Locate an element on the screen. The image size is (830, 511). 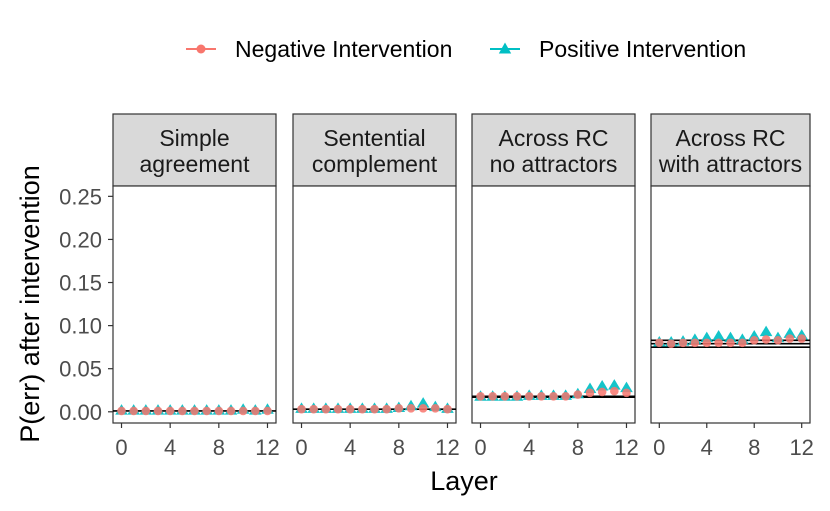
y-tick-label-4: 0.20 is located at coordinates (80, 239).